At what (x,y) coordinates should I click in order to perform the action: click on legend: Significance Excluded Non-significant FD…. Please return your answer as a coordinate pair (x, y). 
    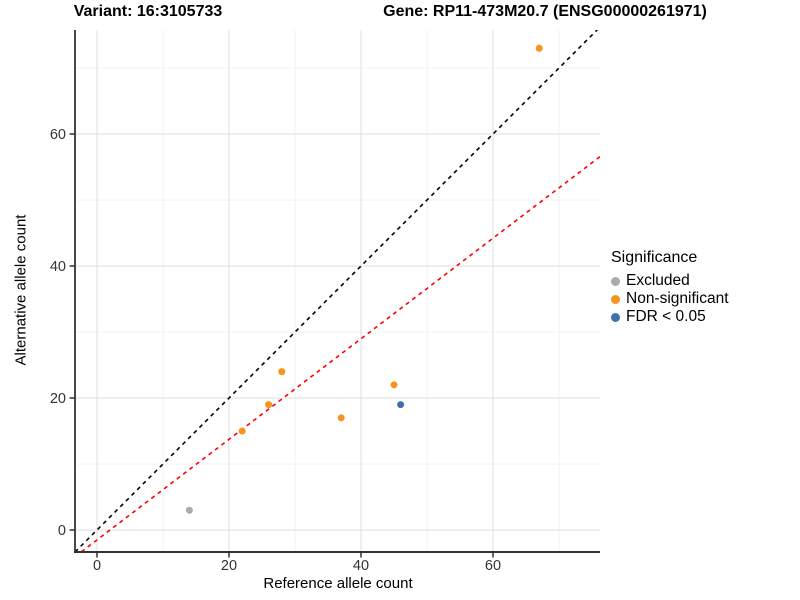
    Looking at the image, I should click on (670, 287).